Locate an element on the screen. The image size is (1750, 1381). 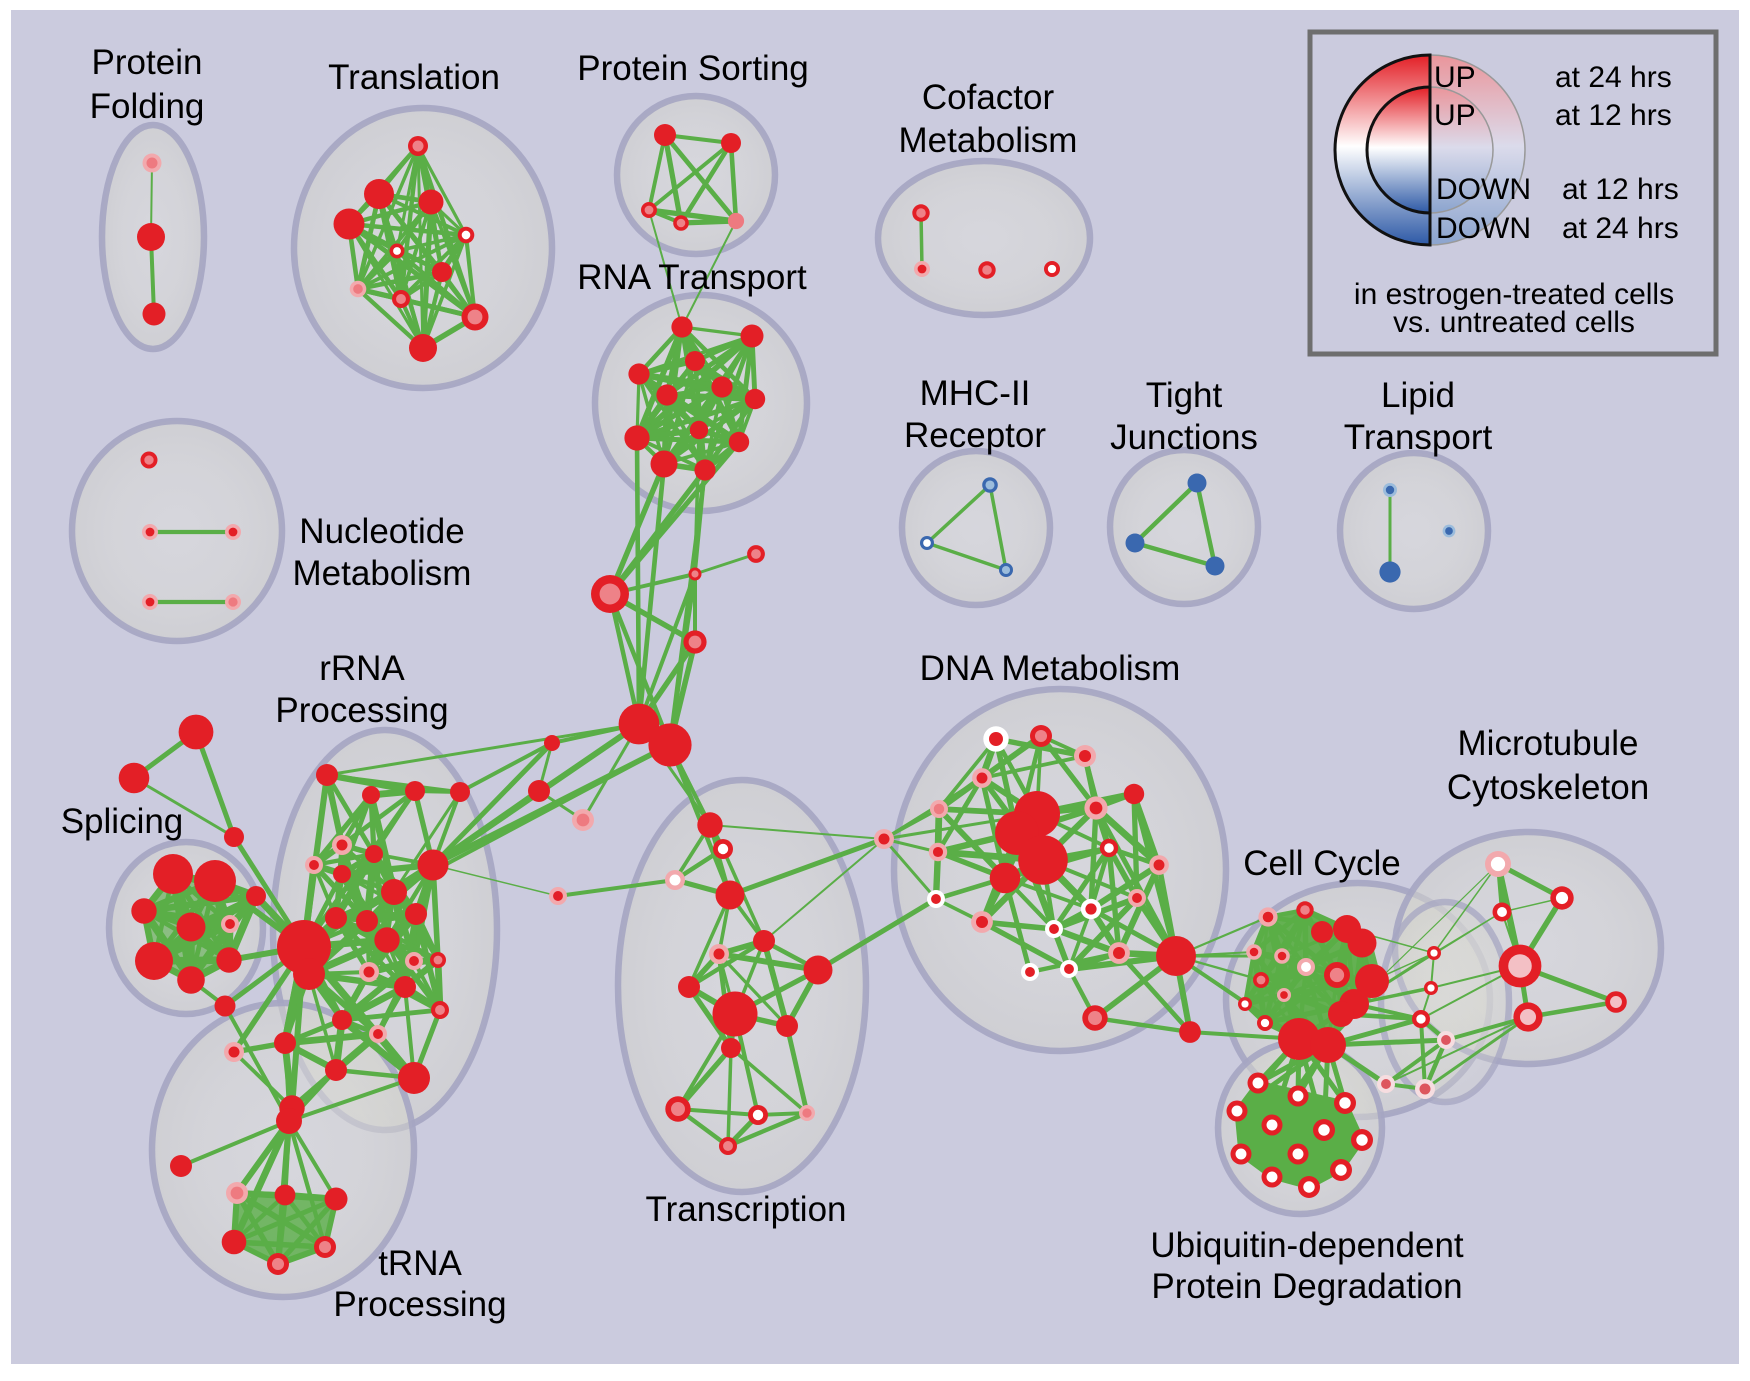
svg-text: Nucleotide is located at coordinates (381, 531).